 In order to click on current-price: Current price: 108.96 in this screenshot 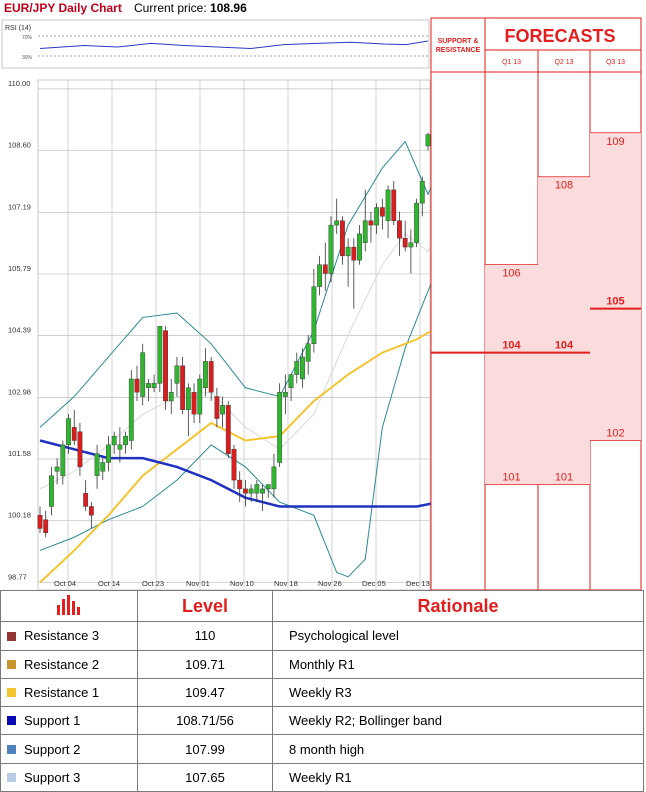, I will do `click(190, 8)`.